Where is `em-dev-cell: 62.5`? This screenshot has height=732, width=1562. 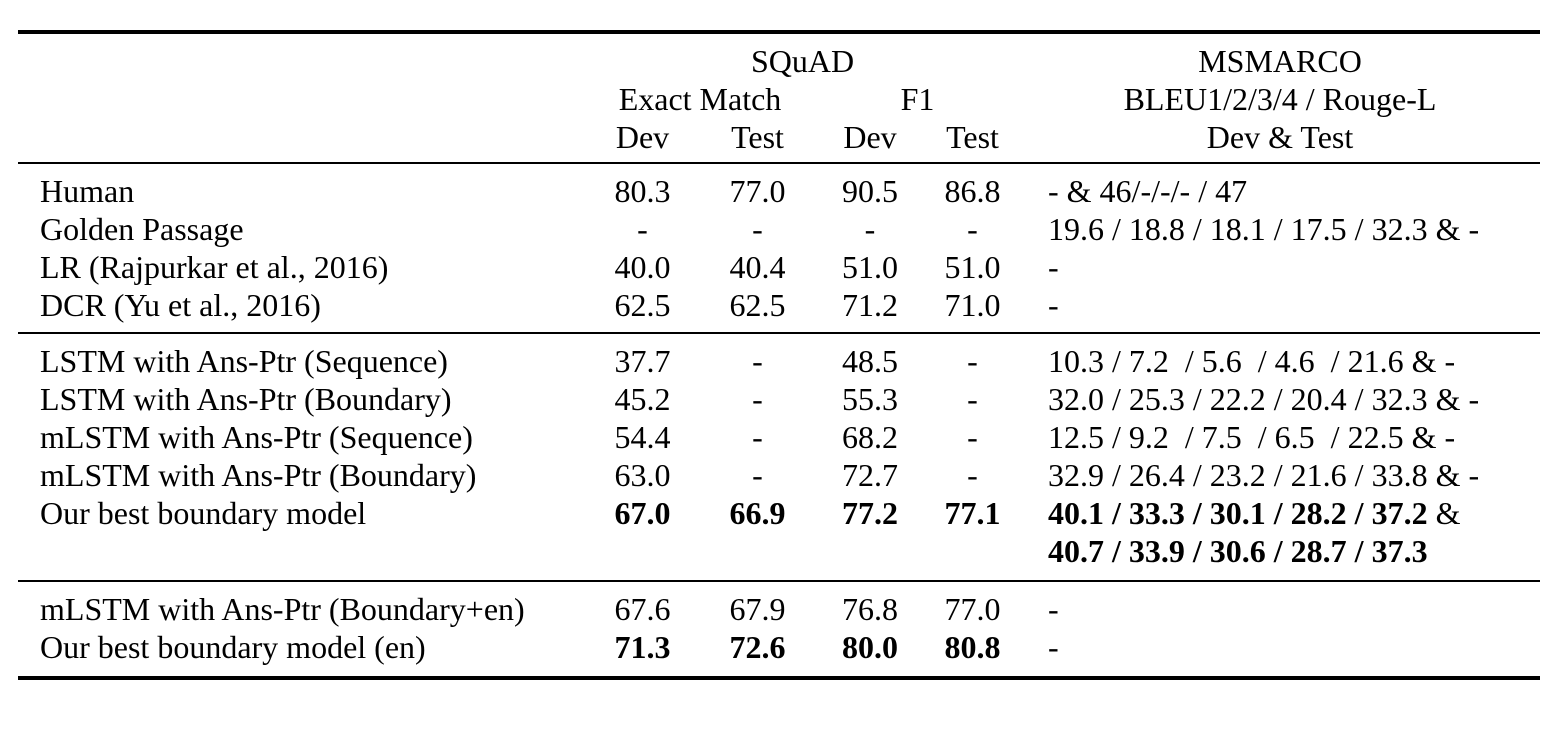 em-dev-cell: 62.5 is located at coordinates (642, 305).